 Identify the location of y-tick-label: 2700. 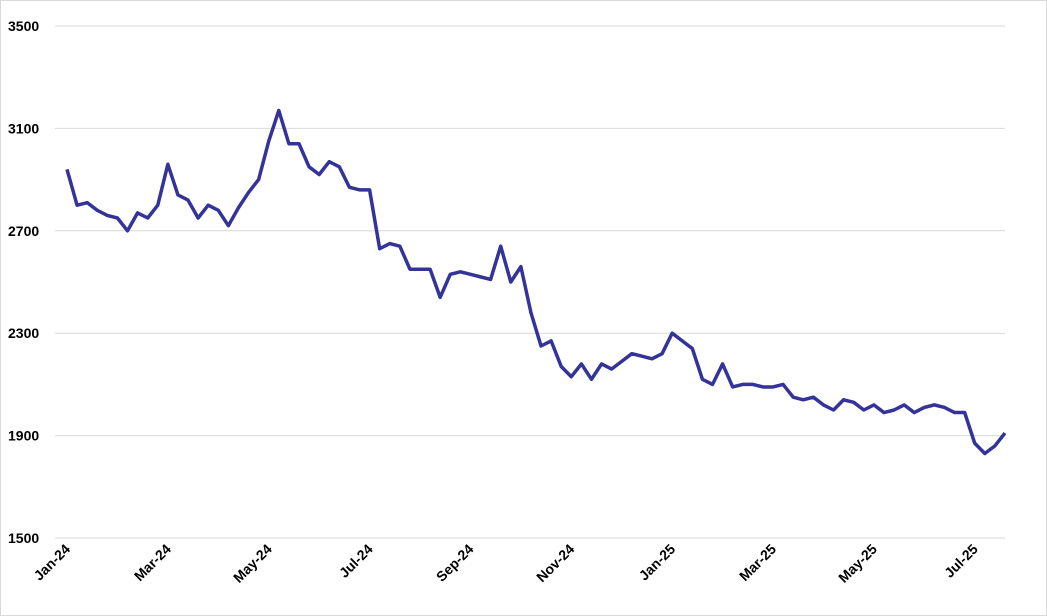
(23, 231).